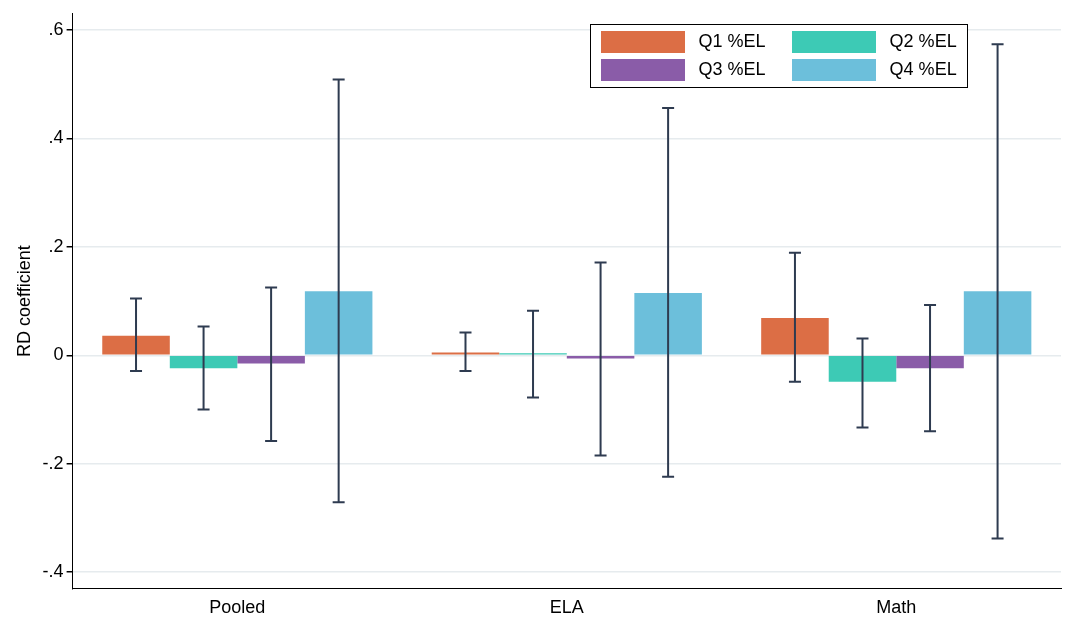 Image resolution: width=1073 pixels, height=626 pixels. What do you see at coordinates (23, 301) in the screenshot?
I see `y-axis-title: RD coefficient` at bounding box center [23, 301].